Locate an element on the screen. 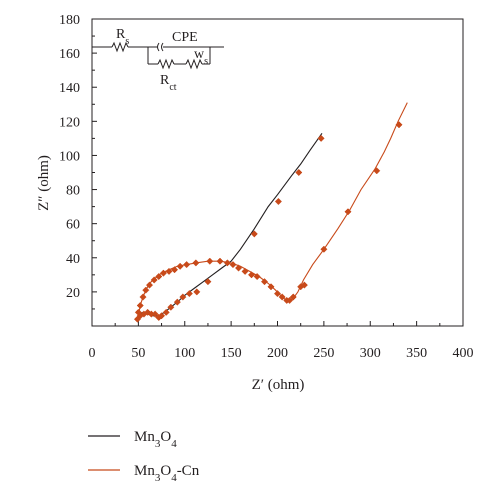 The width and height of the screenshot is (500, 500). y-tick-label: 60 is located at coordinates (73, 225).